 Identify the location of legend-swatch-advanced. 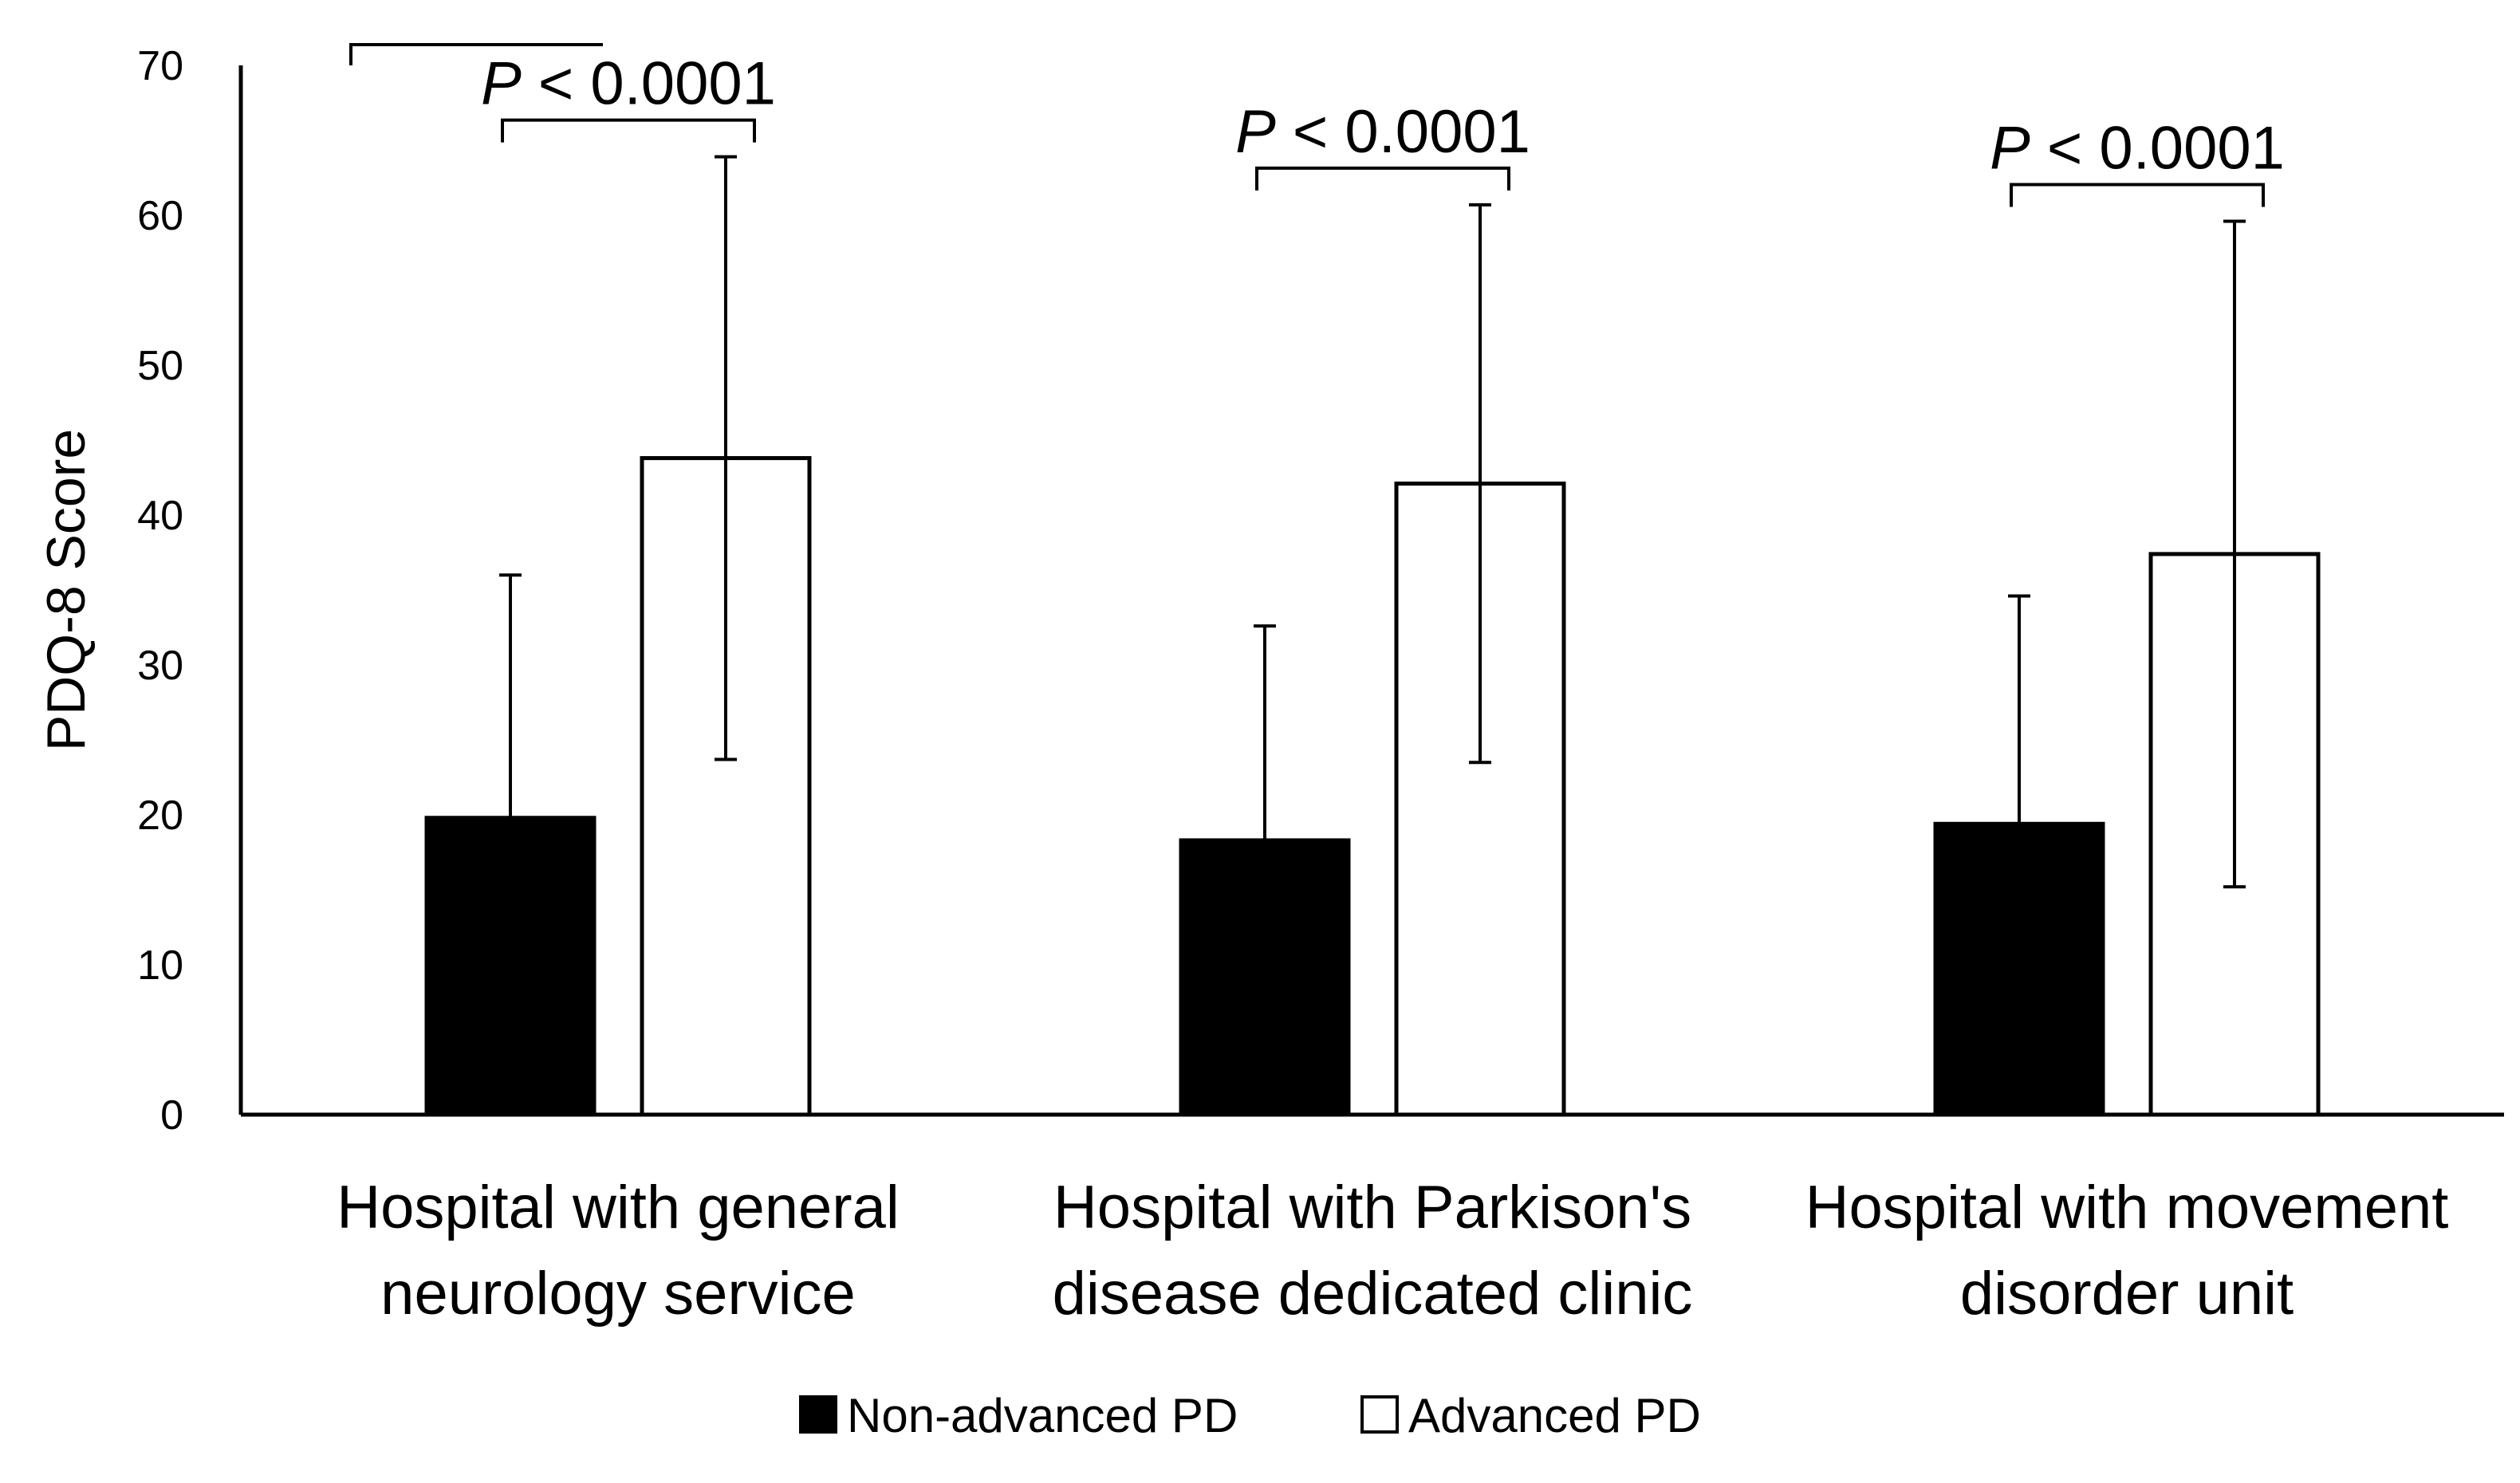
(1379, 1414).